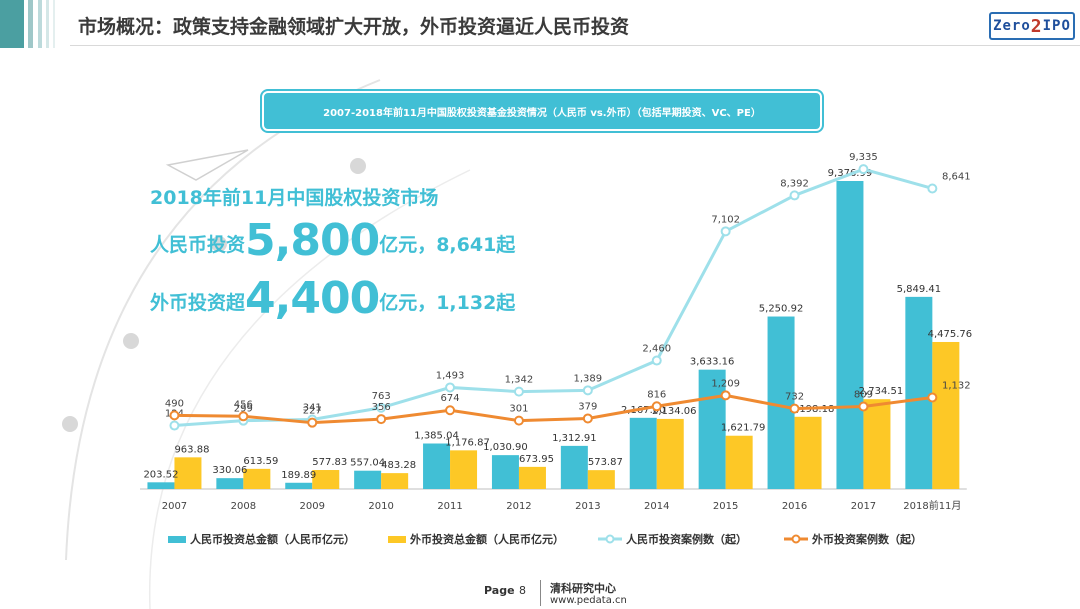 Image resolution: width=1080 pixels, height=609 pixels. I want to click on rmb-count-label: 7,102, so click(725, 219).